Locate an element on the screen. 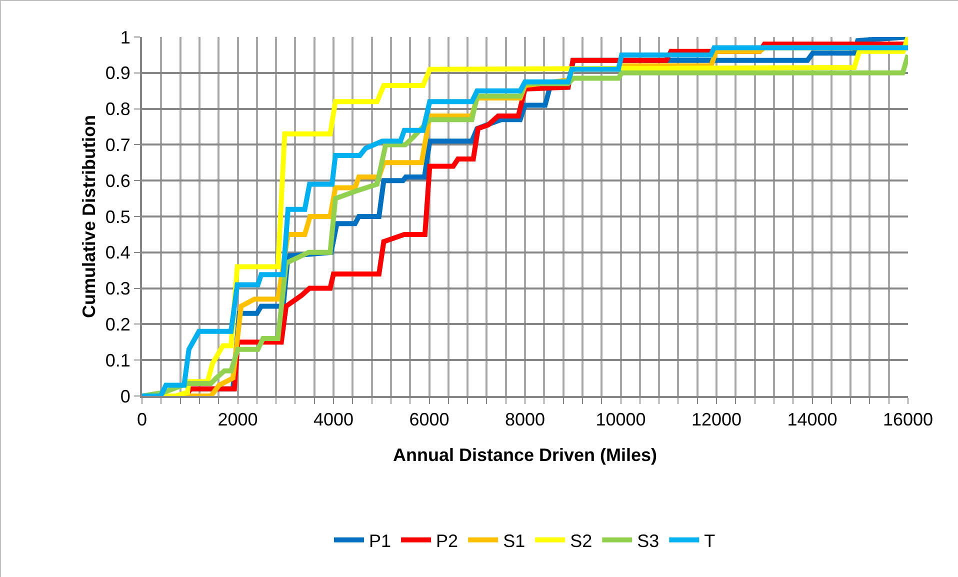  y-tick-label: 0.3 is located at coordinates (117, 288).